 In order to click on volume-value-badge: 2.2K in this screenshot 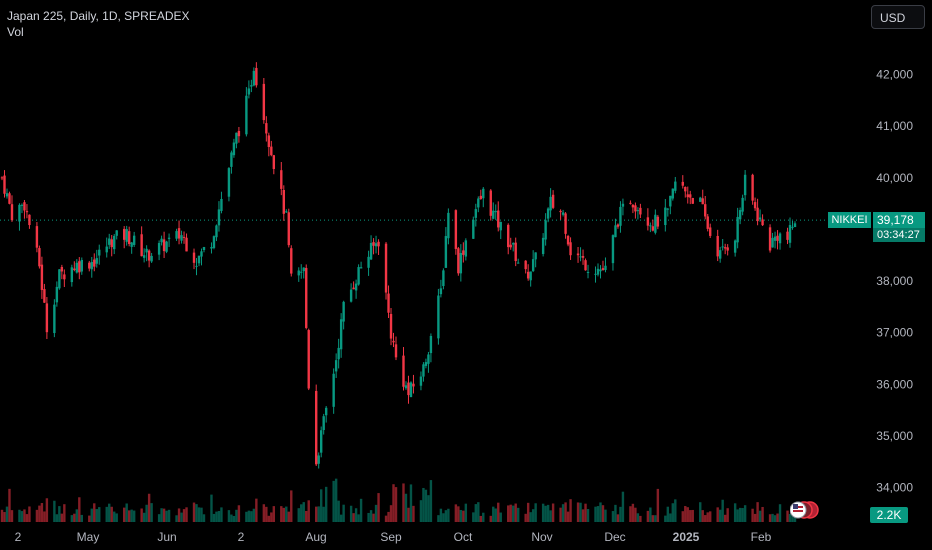, I will do `click(889, 515)`.